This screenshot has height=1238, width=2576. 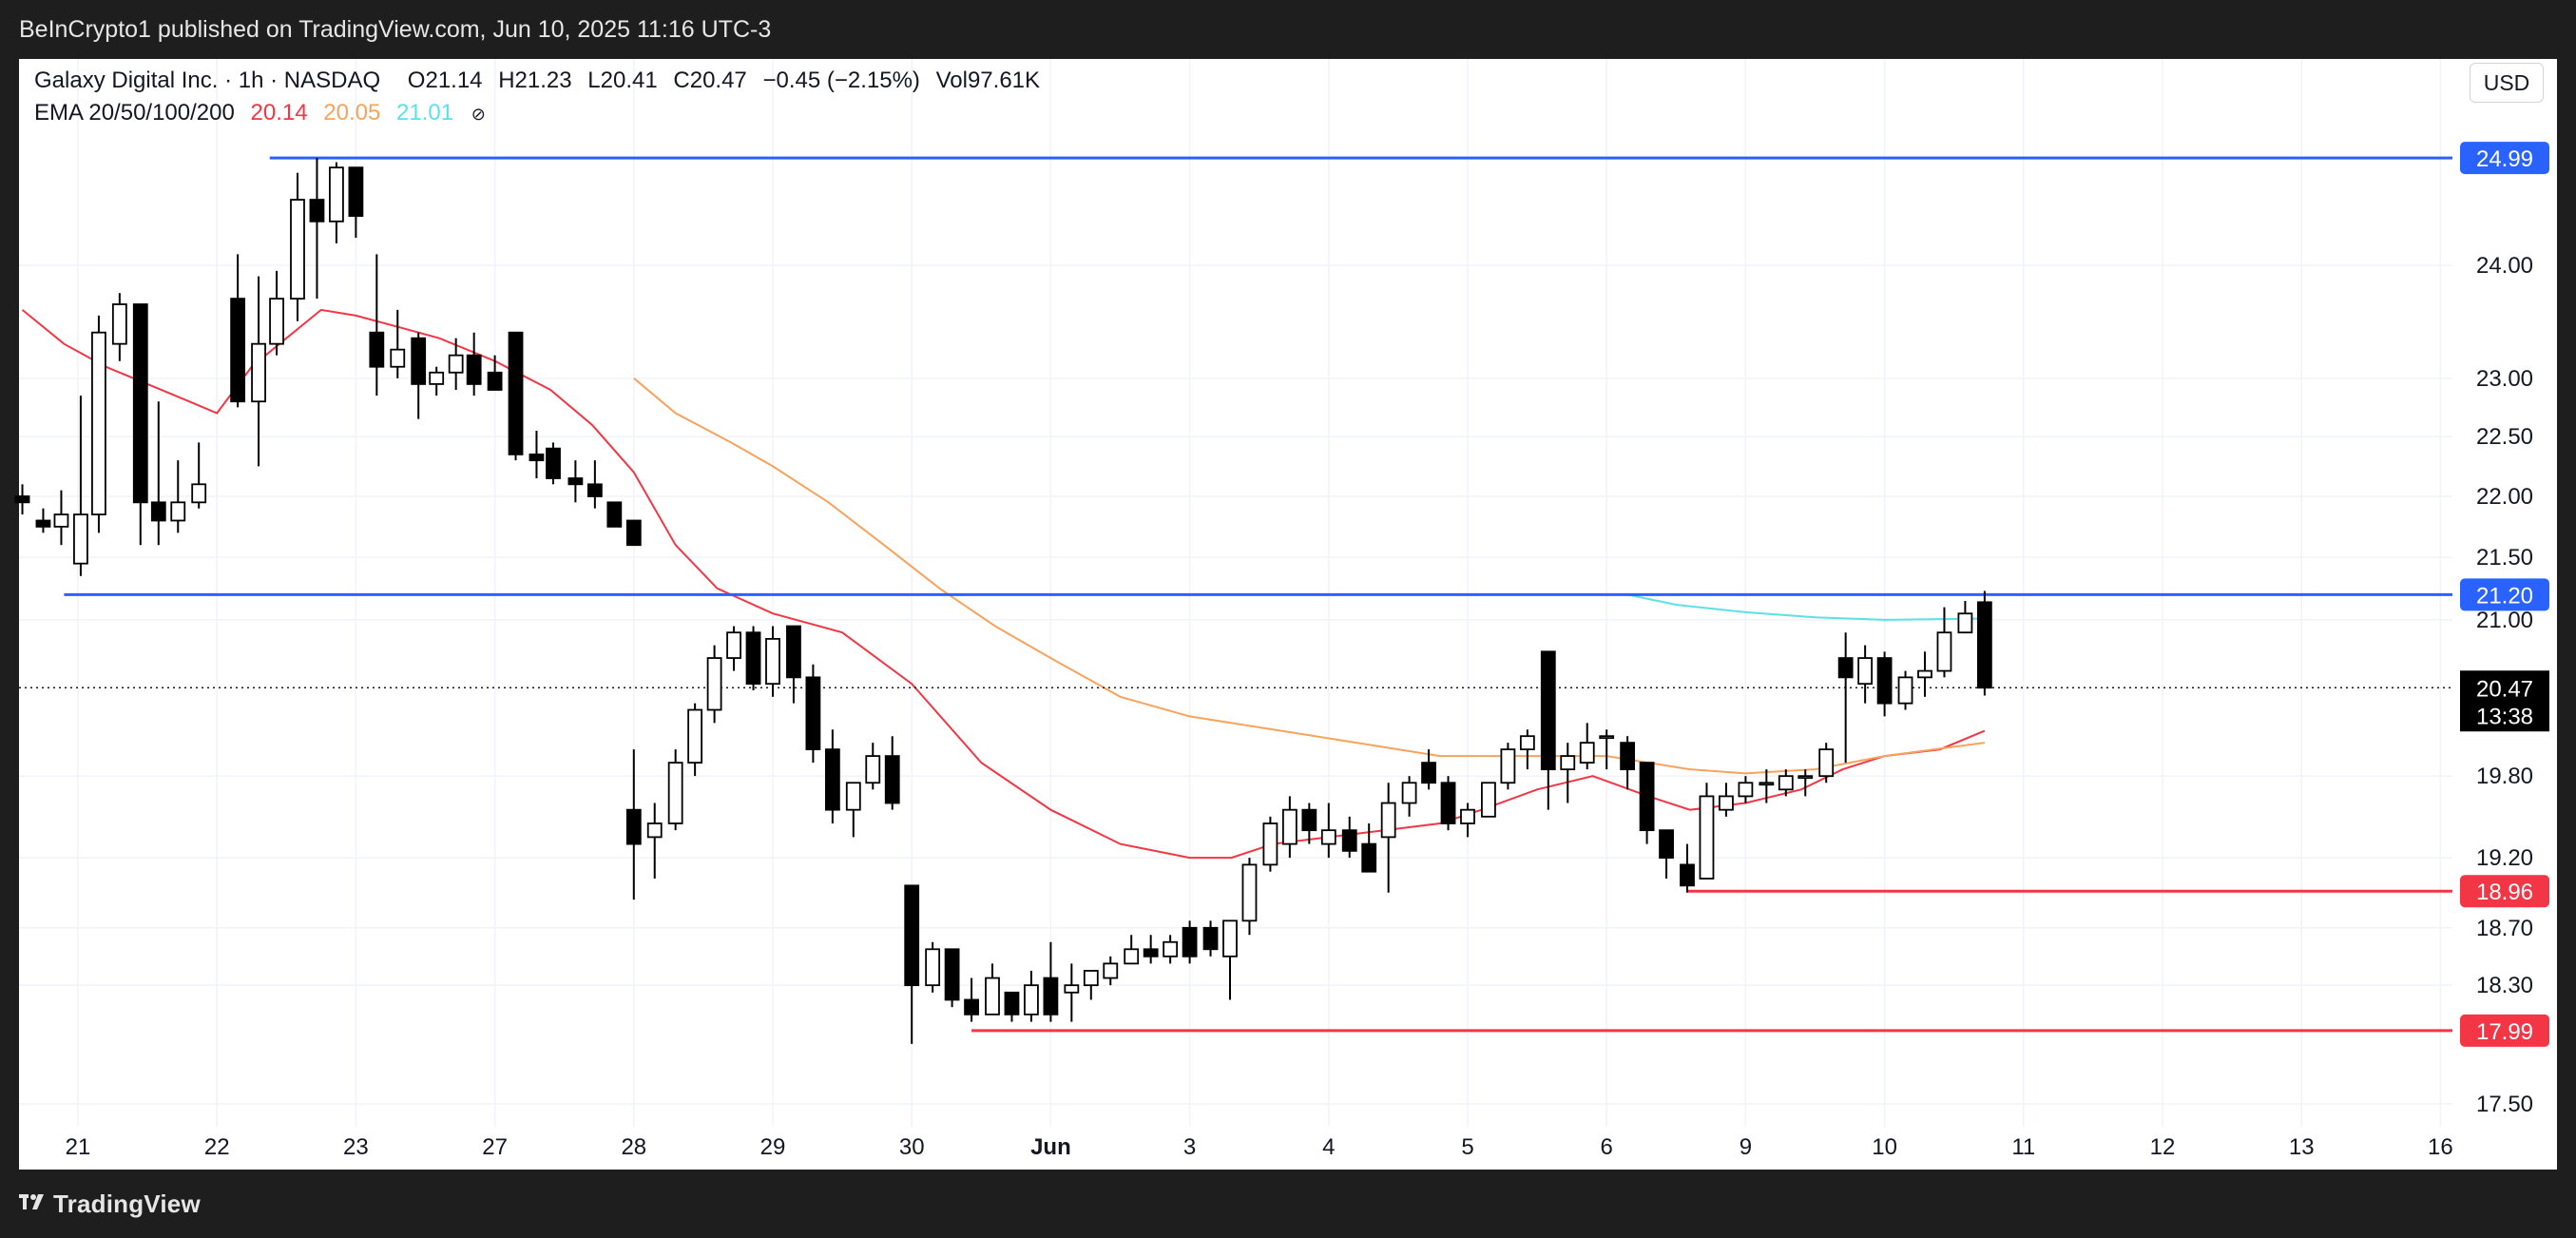 What do you see at coordinates (2504, 858) in the screenshot?
I see `price-tick-label: 19.20` at bounding box center [2504, 858].